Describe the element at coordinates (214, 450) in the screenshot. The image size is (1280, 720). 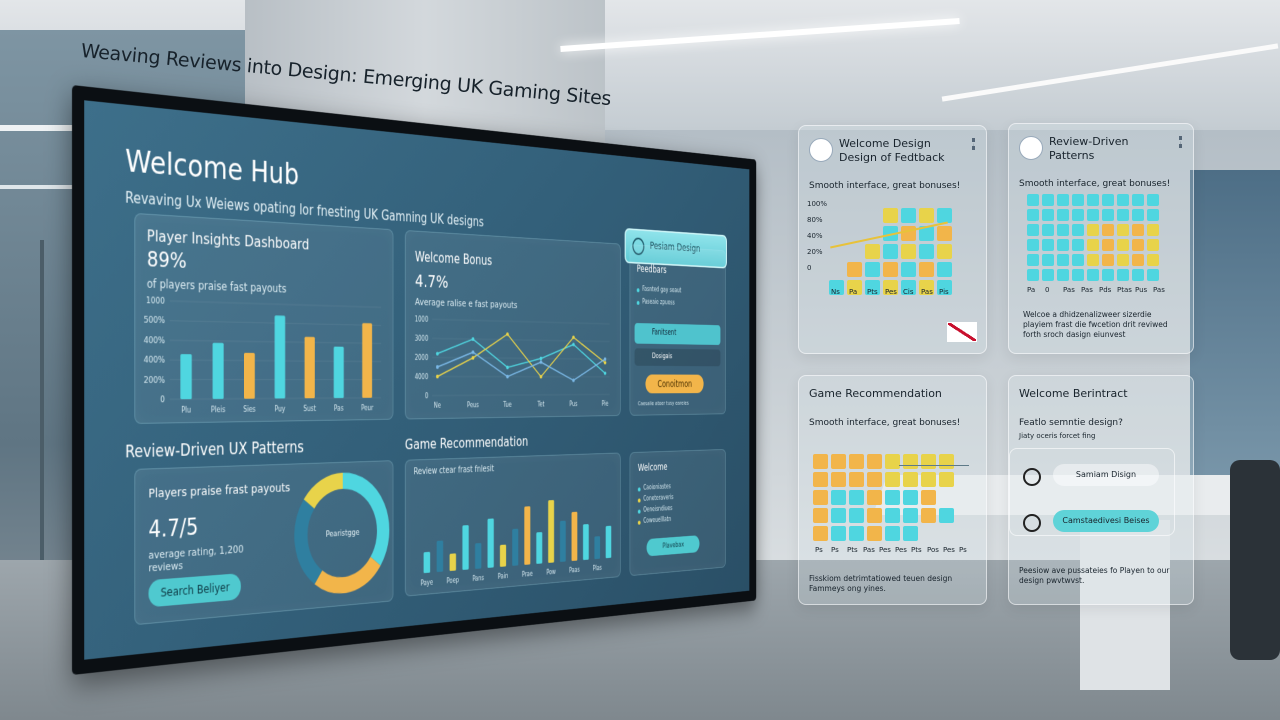
I see `section-heading: Review-Driven UX Patterns` at that location.